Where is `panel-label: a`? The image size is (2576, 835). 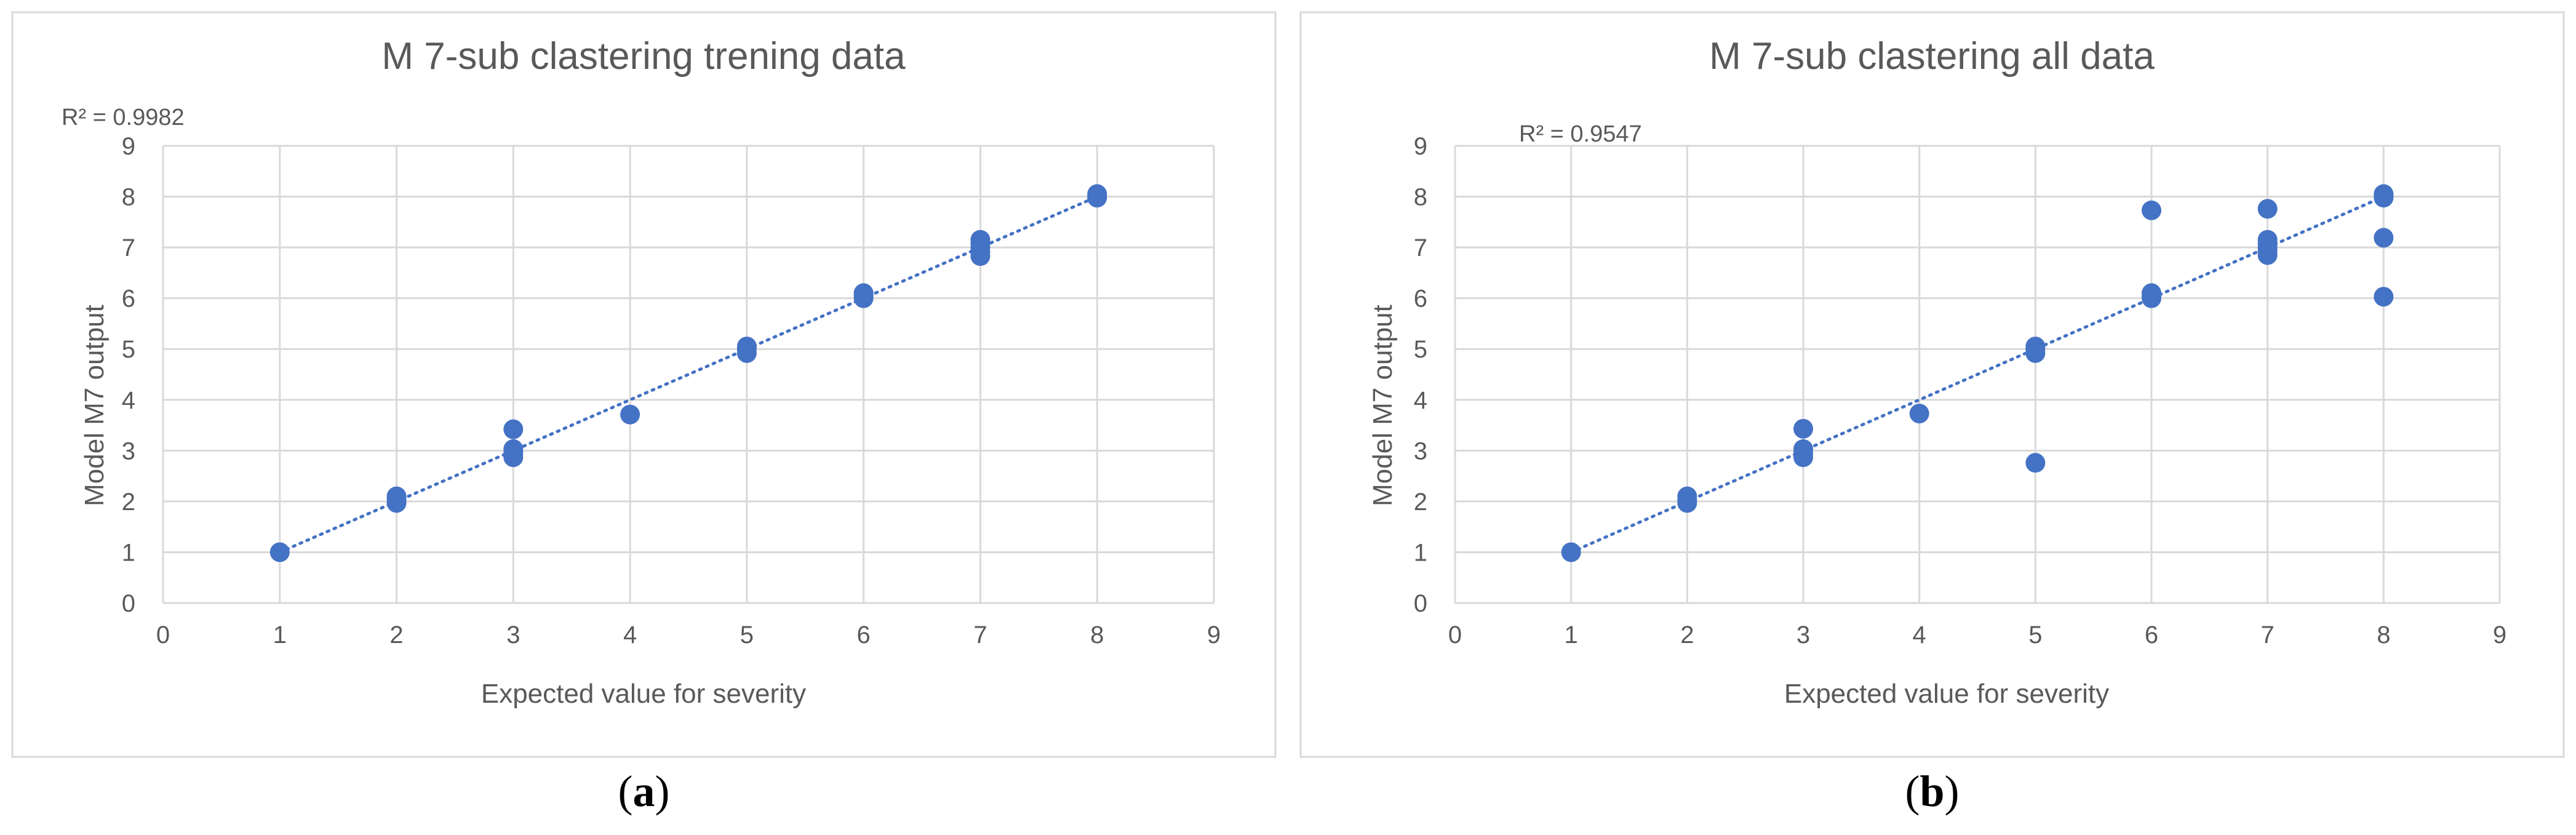
panel-label: a is located at coordinates (643, 791).